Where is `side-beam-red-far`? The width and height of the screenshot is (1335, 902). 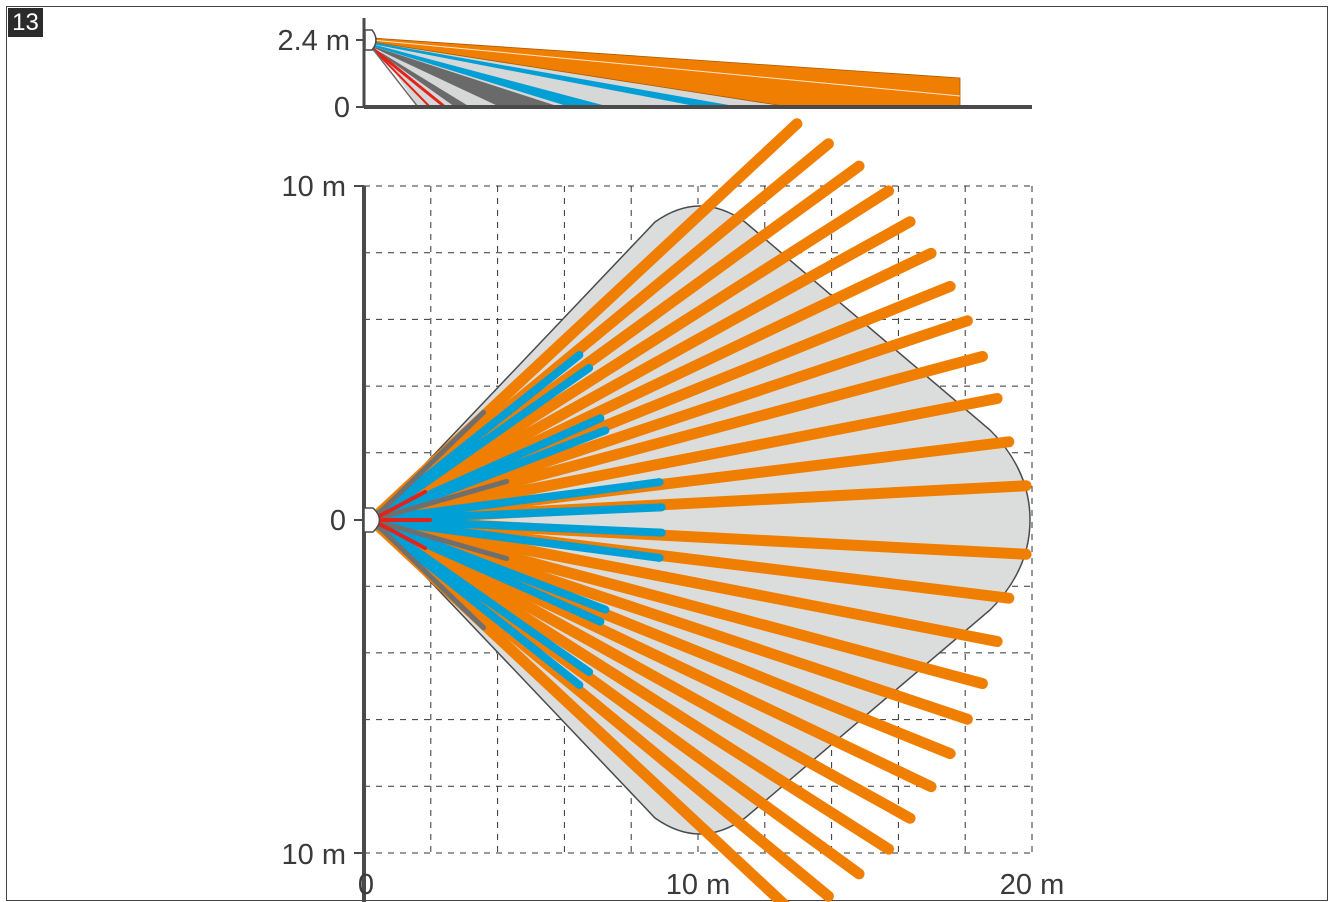 side-beam-red-far is located at coordinates (408, 77).